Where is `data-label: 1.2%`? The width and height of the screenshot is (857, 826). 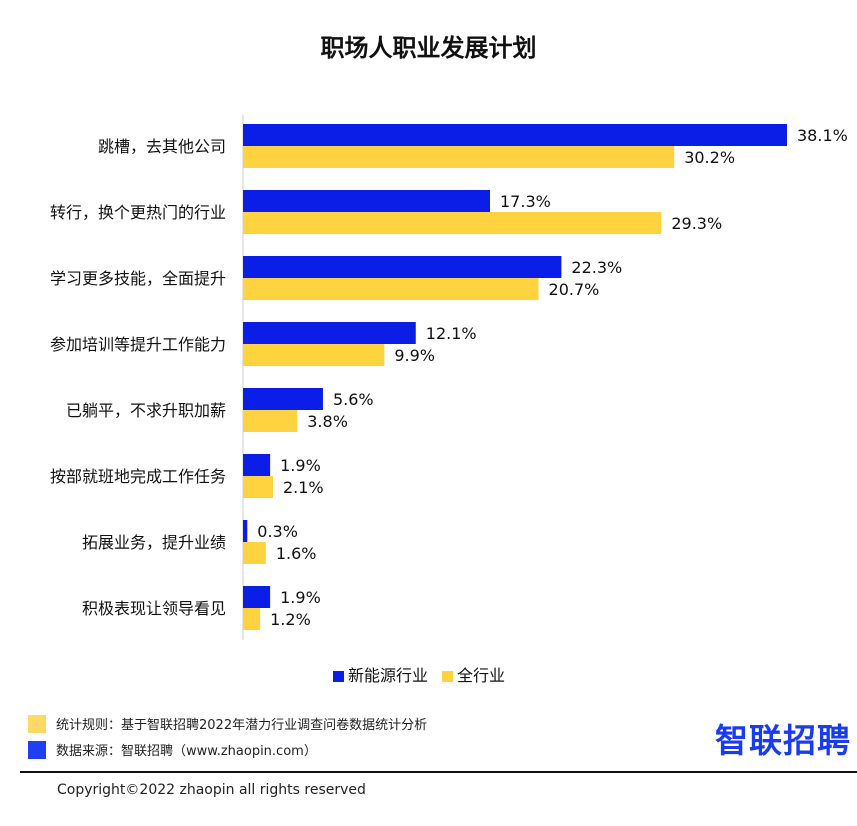 data-label: 1.2% is located at coordinates (290, 619).